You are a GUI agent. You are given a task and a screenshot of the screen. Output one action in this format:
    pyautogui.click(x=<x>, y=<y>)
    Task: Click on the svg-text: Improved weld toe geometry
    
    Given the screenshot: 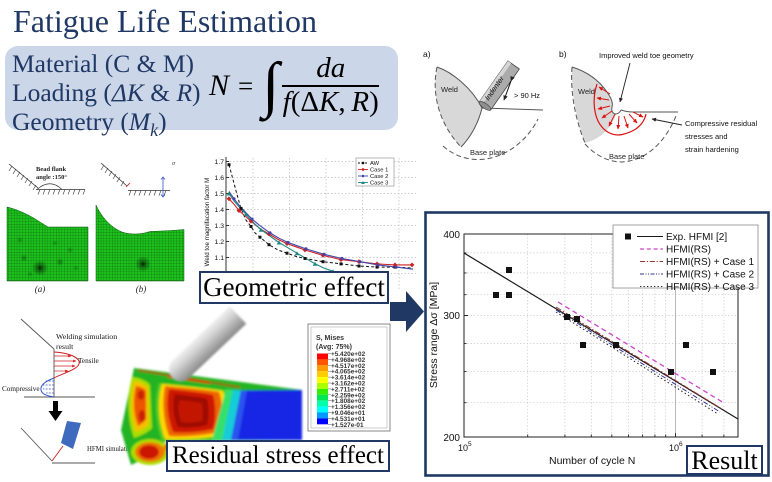 What is the action you would take?
    pyautogui.click(x=646, y=55)
    